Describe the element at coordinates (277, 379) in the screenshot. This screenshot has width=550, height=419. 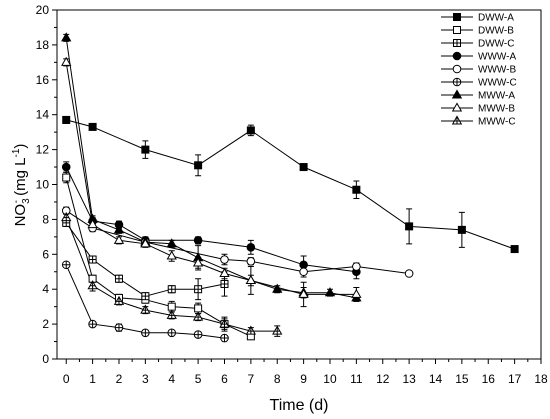
I see `x-tick-label: 8` at that location.